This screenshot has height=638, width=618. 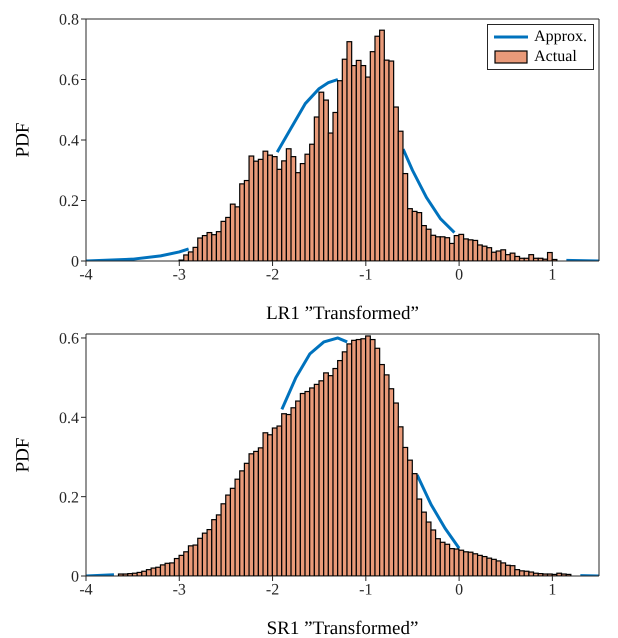 What do you see at coordinates (555, 57) in the screenshot?
I see `legend-label: Actual` at bounding box center [555, 57].